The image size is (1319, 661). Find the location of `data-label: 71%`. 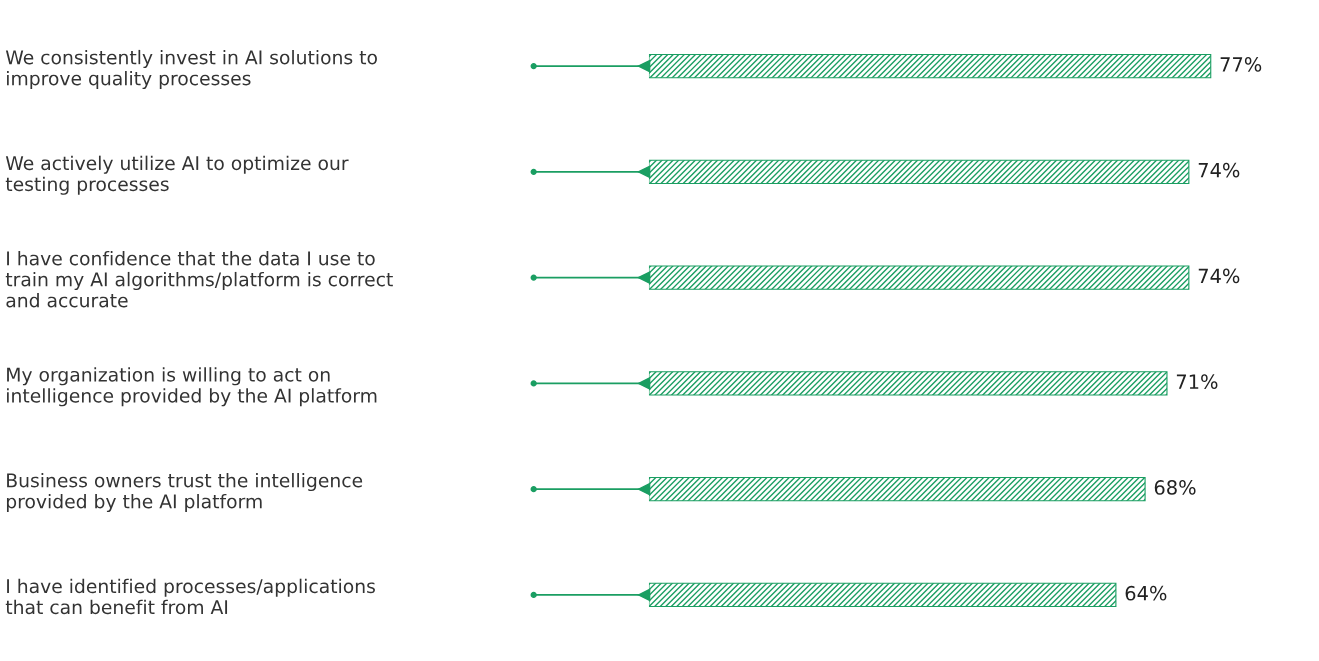

data-label: 71% is located at coordinates (1197, 382).